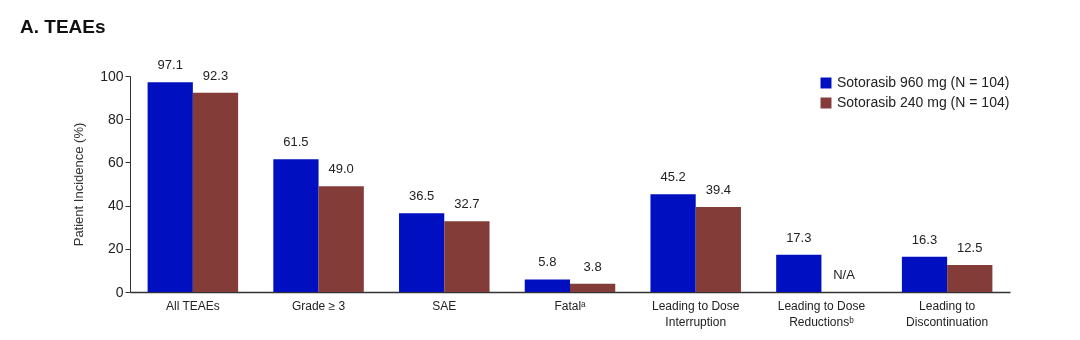 Image resolution: width=1080 pixels, height=340 pixels. What do you see at coordinates (947, 313) in the screenshot?
I see `x-tick-label: Leading to Discontinuation` at bounding box center [947, 313].